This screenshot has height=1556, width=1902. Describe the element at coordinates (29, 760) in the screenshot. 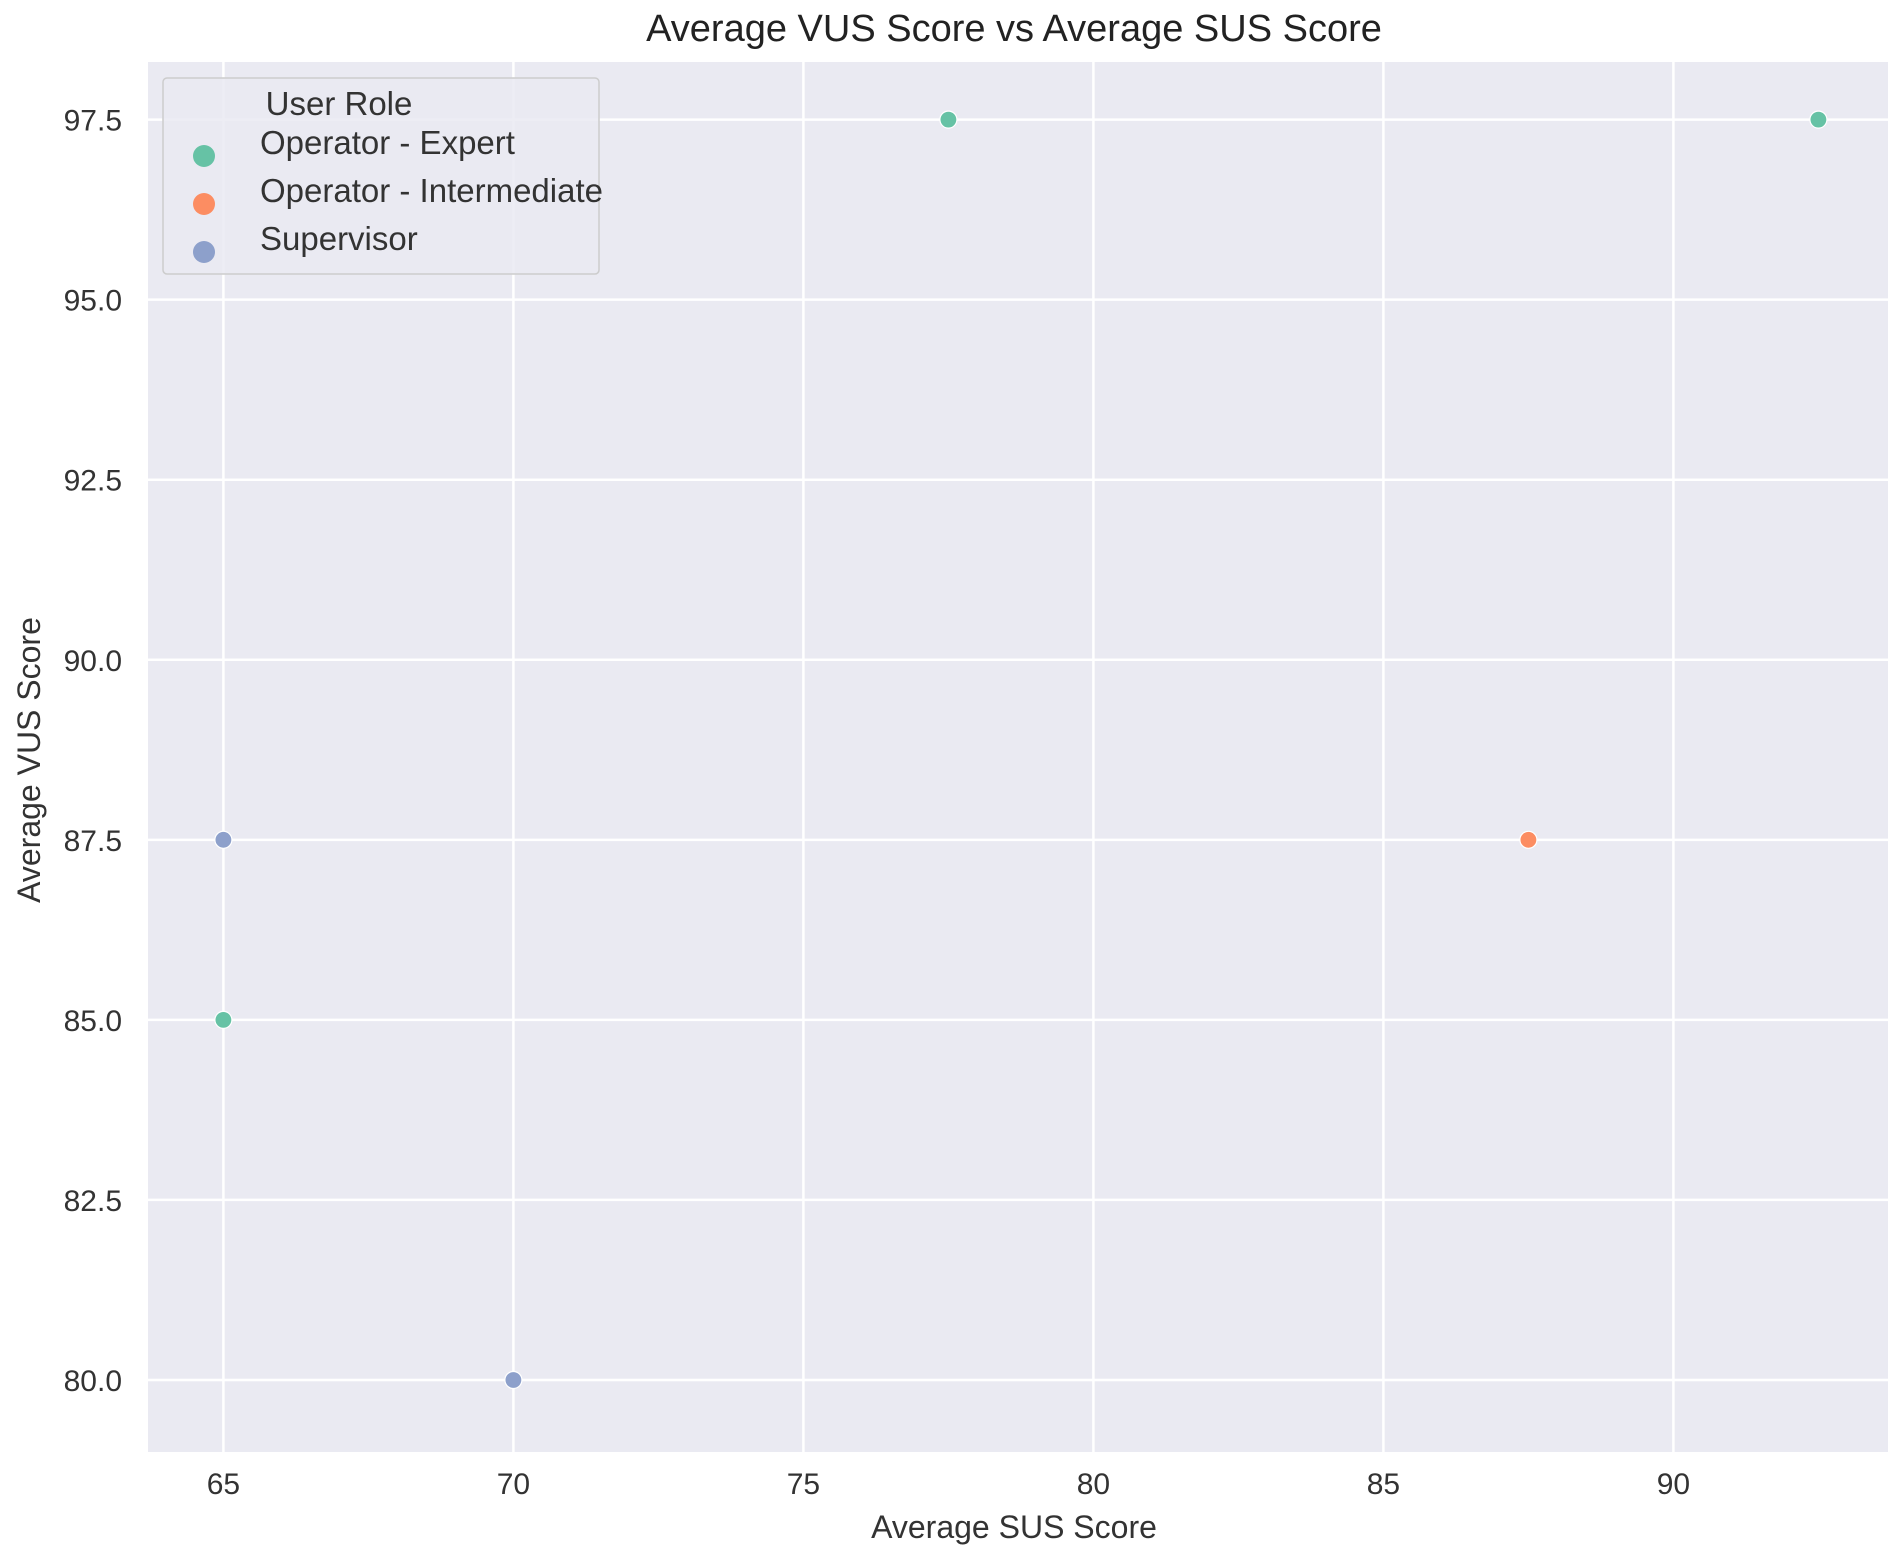

I see `y-axis-label: Average VUS Score` at that location.